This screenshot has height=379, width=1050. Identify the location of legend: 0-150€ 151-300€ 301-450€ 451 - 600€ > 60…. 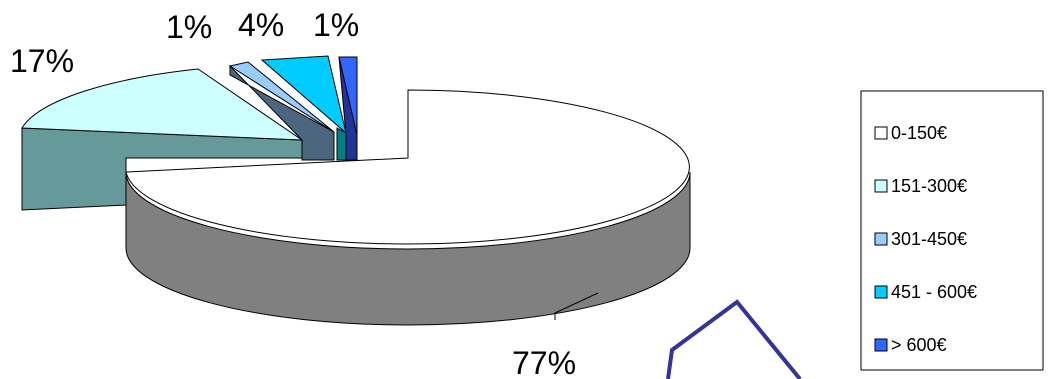
(952, 230).